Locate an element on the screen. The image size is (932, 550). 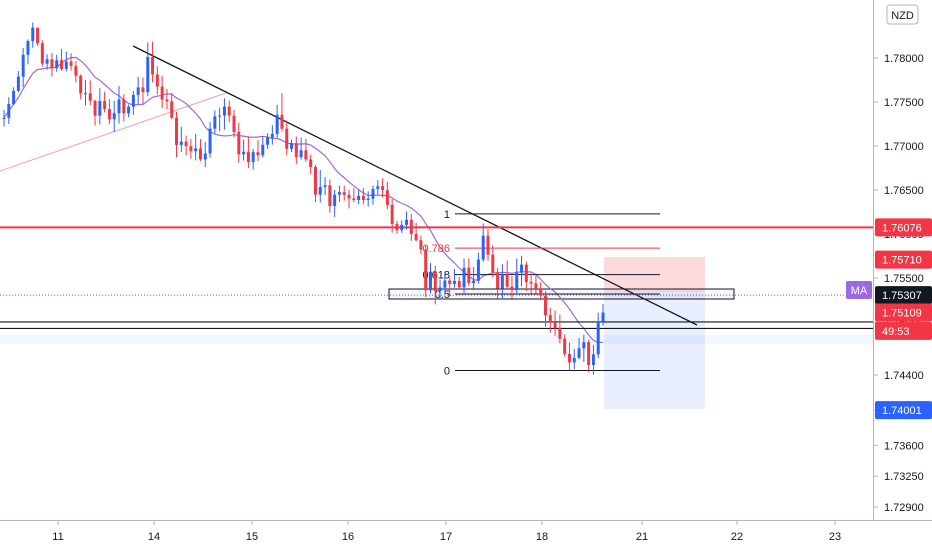
price-tag: 49:53 is located at coordinates (903, 330).